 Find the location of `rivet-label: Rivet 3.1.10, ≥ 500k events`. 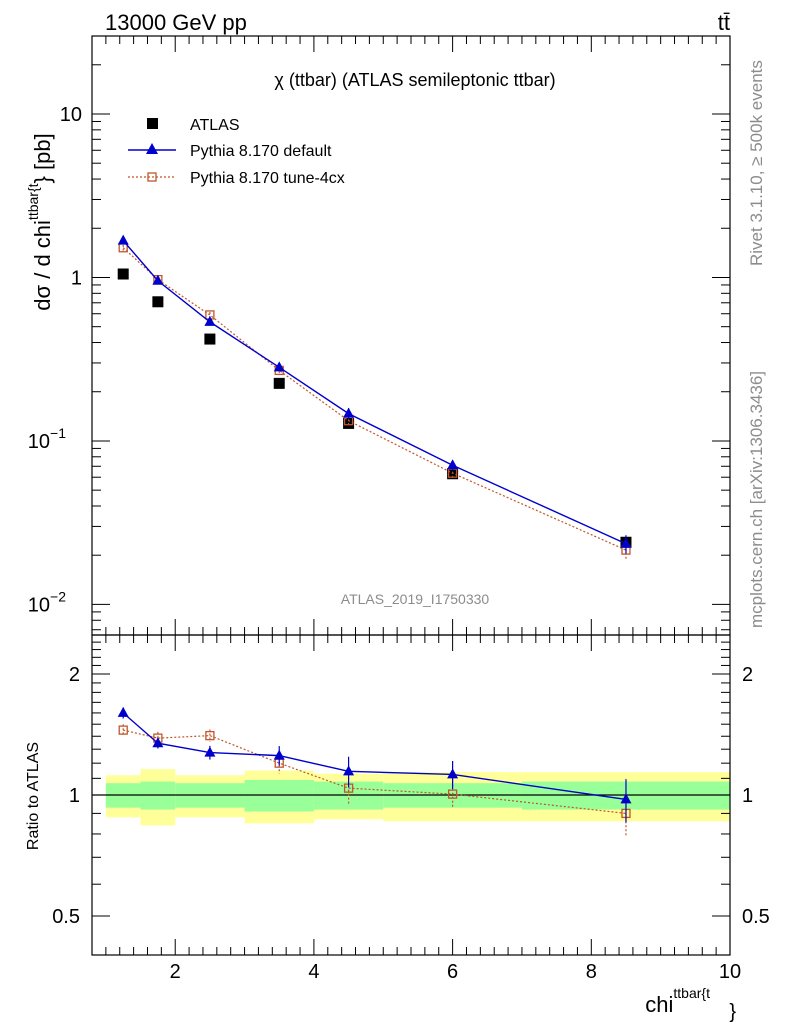

rivet-label: Rivet 3.1.10, ≥ 500k events is located at coordinates (756, 163).